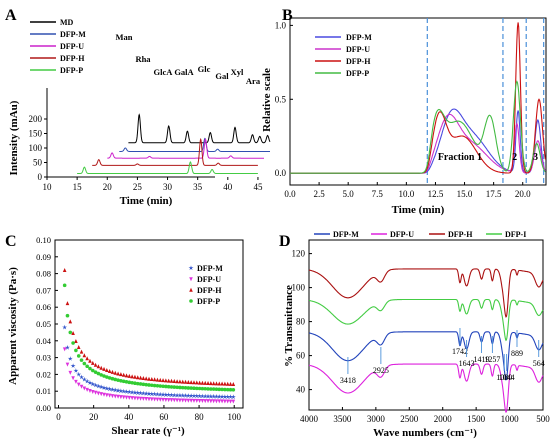  What do you see at coordinates (348, 380) in the screenshot?
I see `peak-label: 3418` at bounding box center [348, 380].